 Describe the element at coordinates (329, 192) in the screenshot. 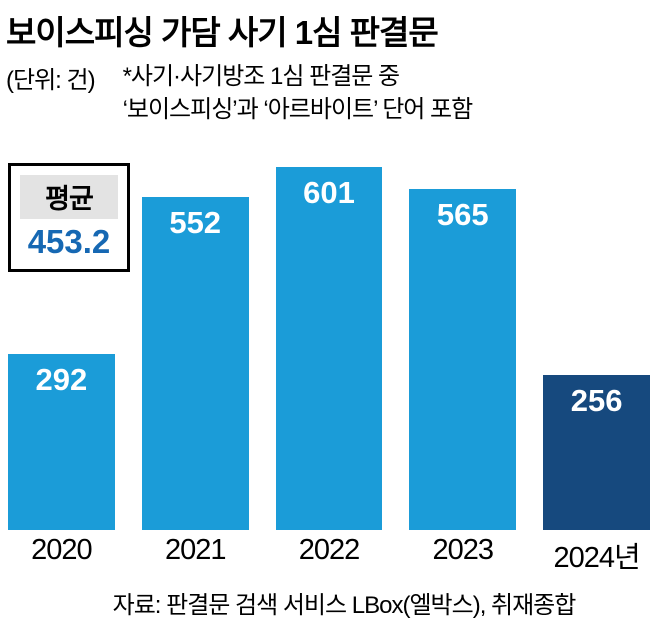

I see `bar-value-label: 601` at that location.